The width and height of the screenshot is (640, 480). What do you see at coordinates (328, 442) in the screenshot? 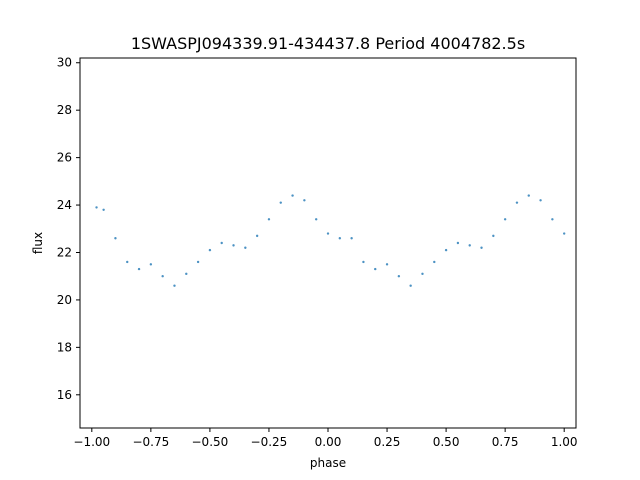
I see `x-tick-label: 0.00` at bounding box center [328, 442].